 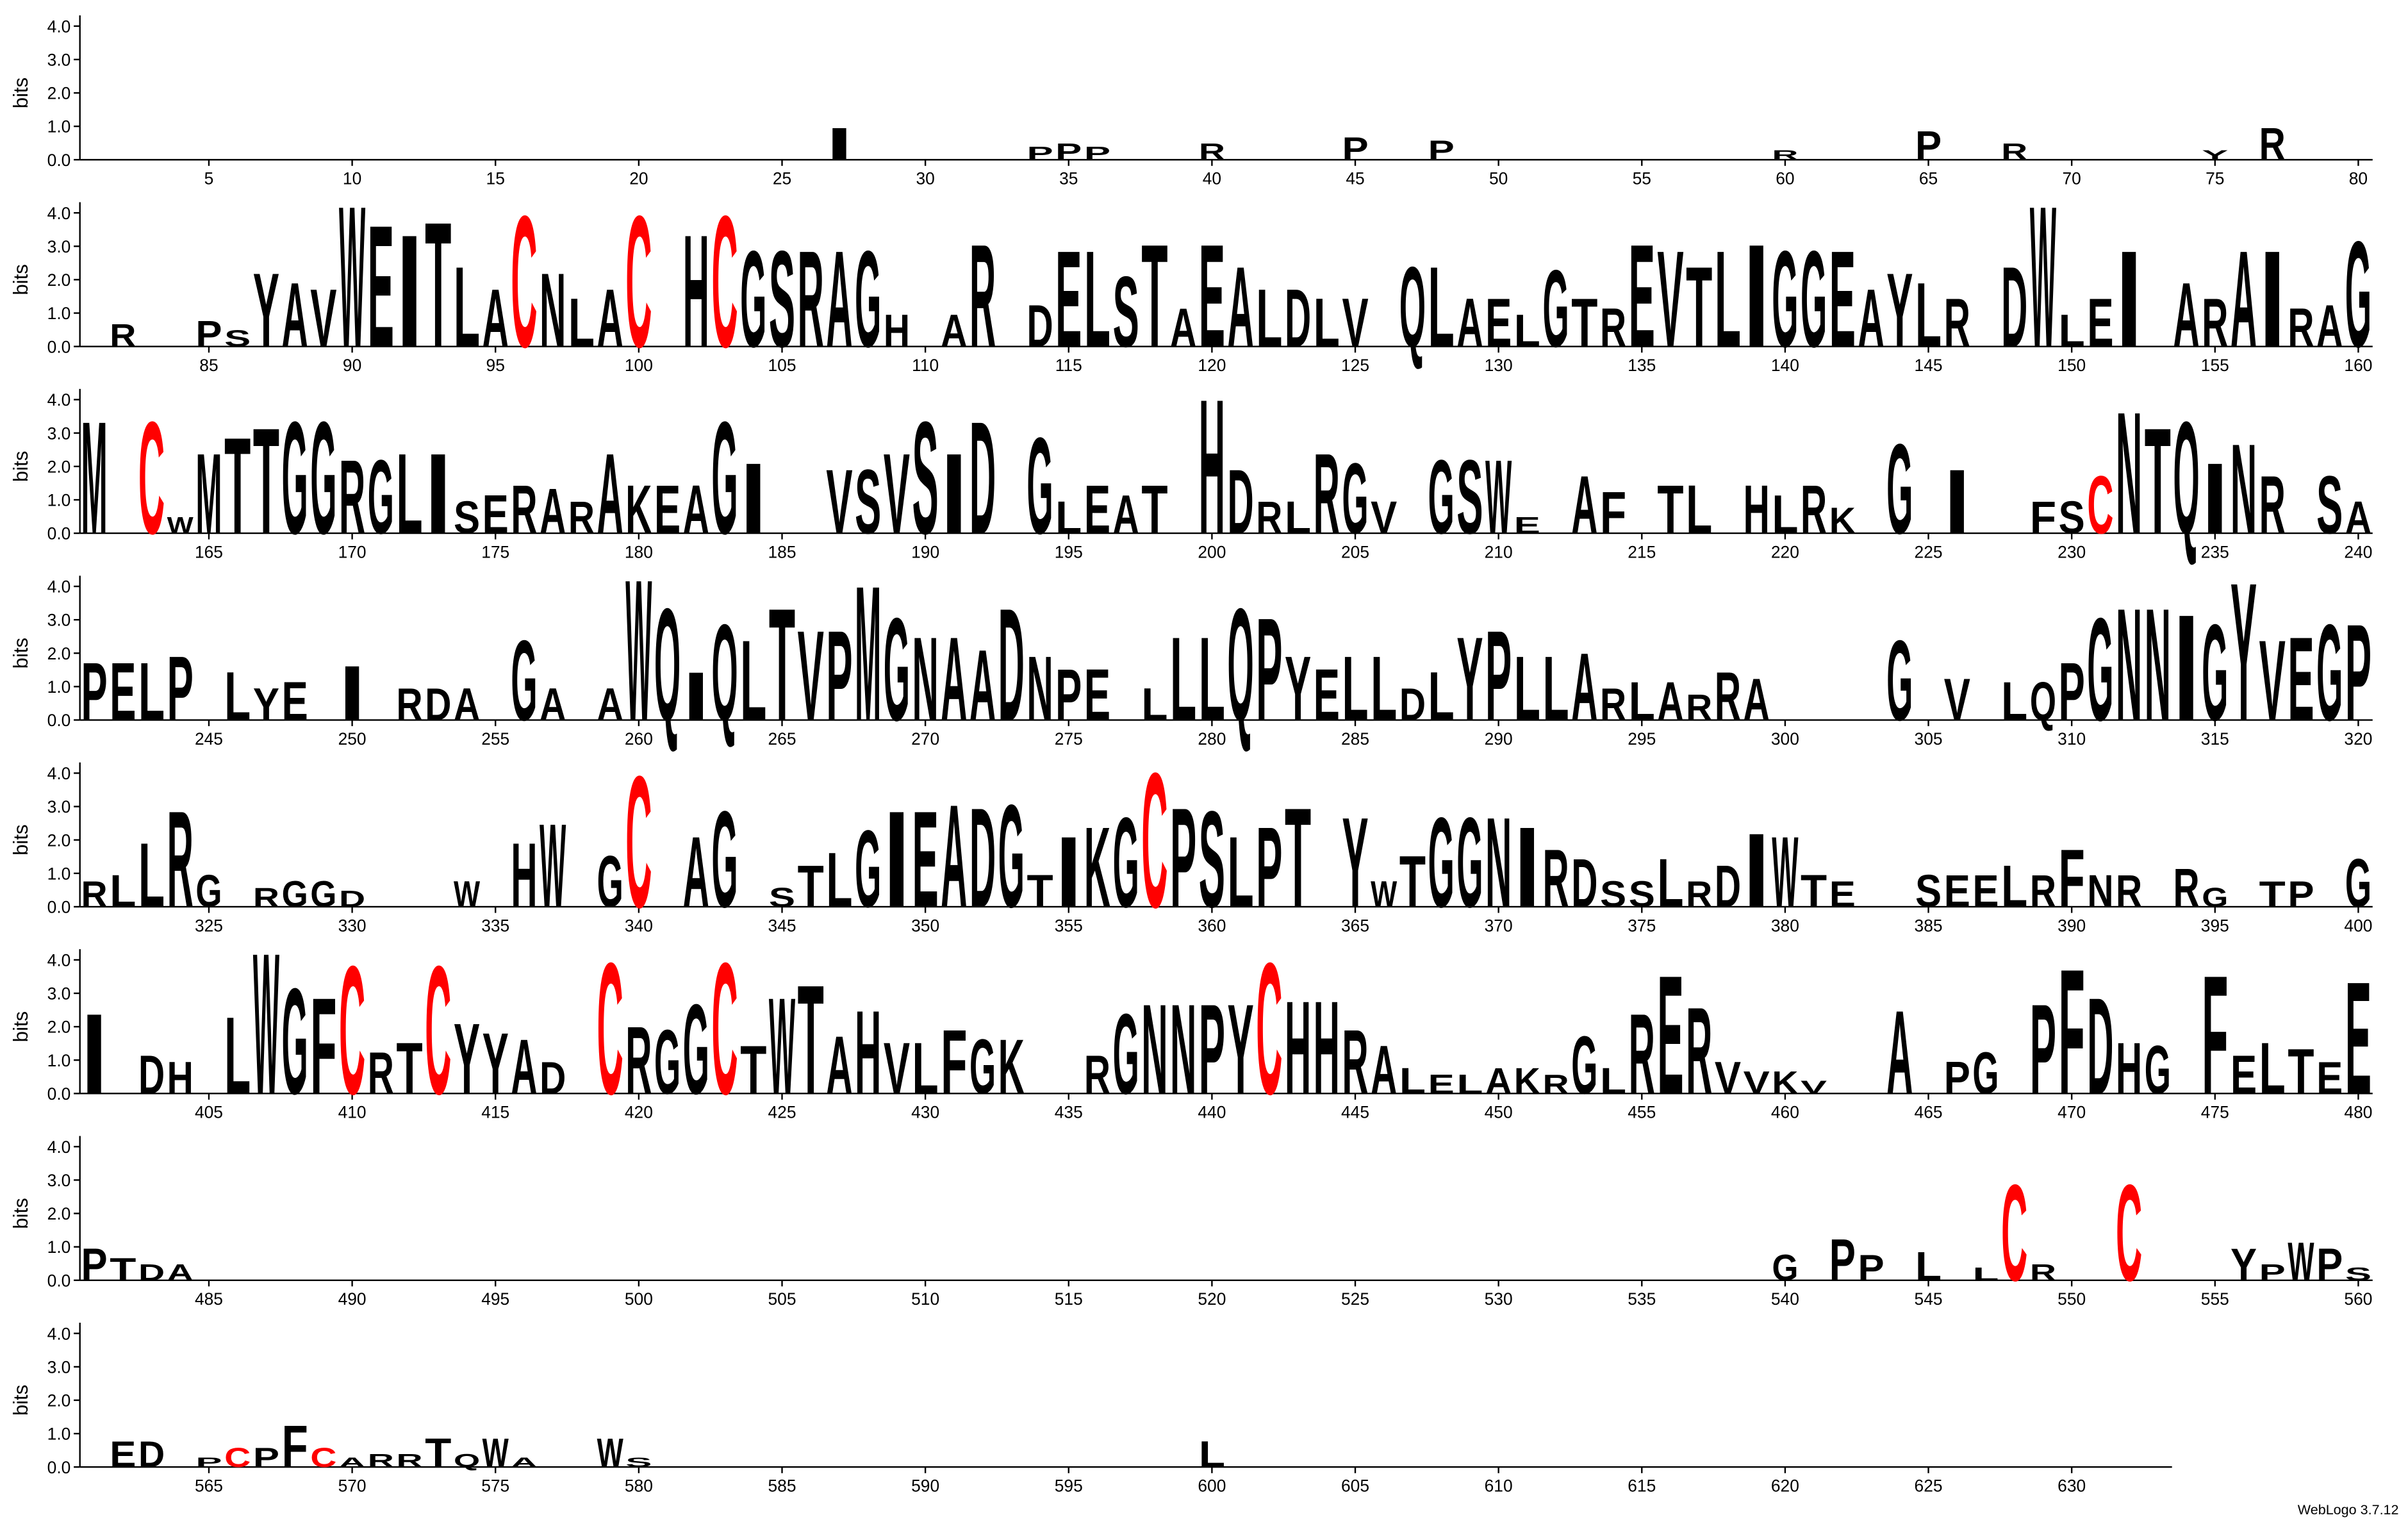 I want to click on x-tick-label: 230, so click(x=2072, y=551).